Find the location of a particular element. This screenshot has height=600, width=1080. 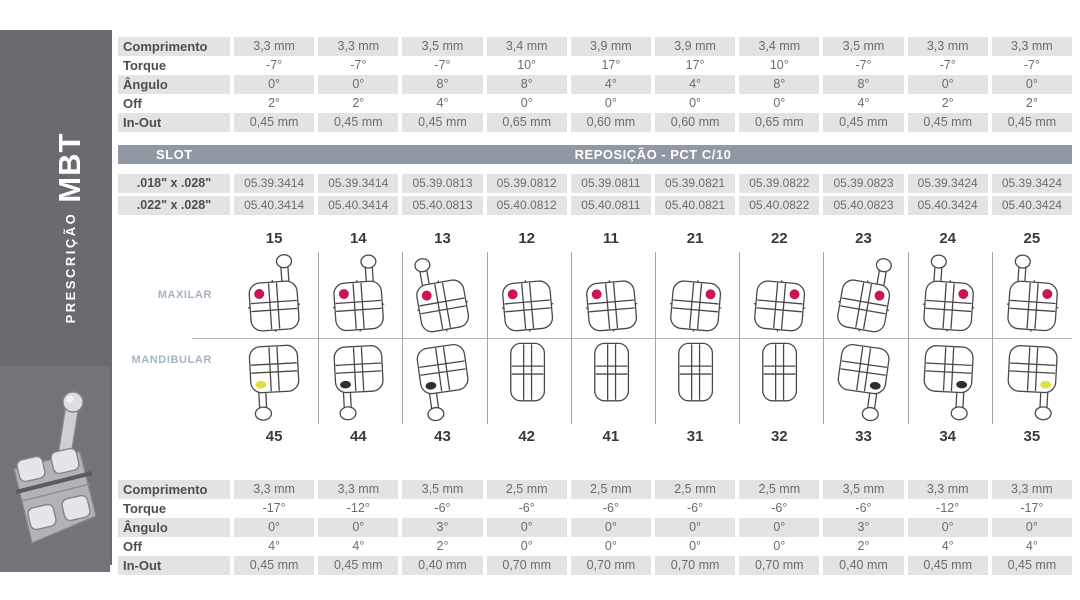

product-code: 05.39.3414 is located at coordinates (358, 183).